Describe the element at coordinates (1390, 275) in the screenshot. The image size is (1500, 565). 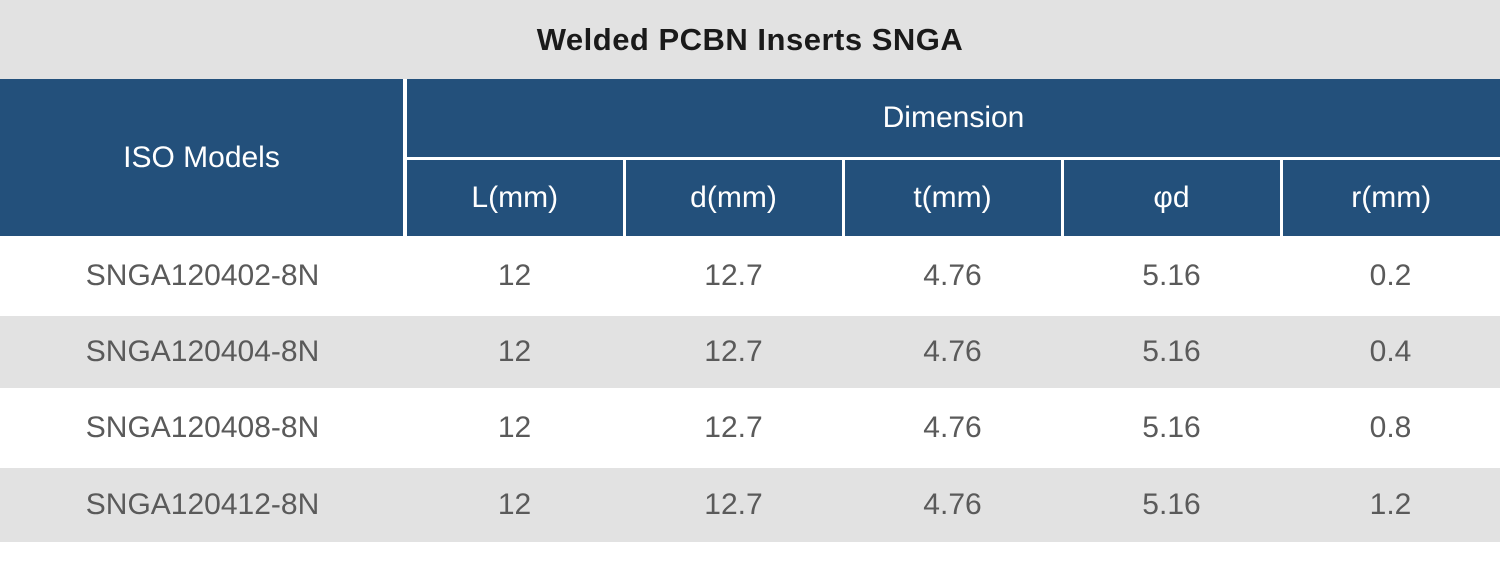
I see `value-cell: 0.2` at that location.